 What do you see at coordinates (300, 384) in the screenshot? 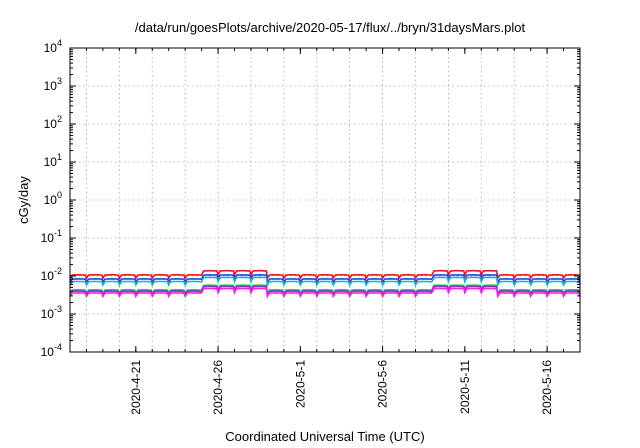
I see `x-tick-label: 2020-5-1` at bounding box center [300, 384].